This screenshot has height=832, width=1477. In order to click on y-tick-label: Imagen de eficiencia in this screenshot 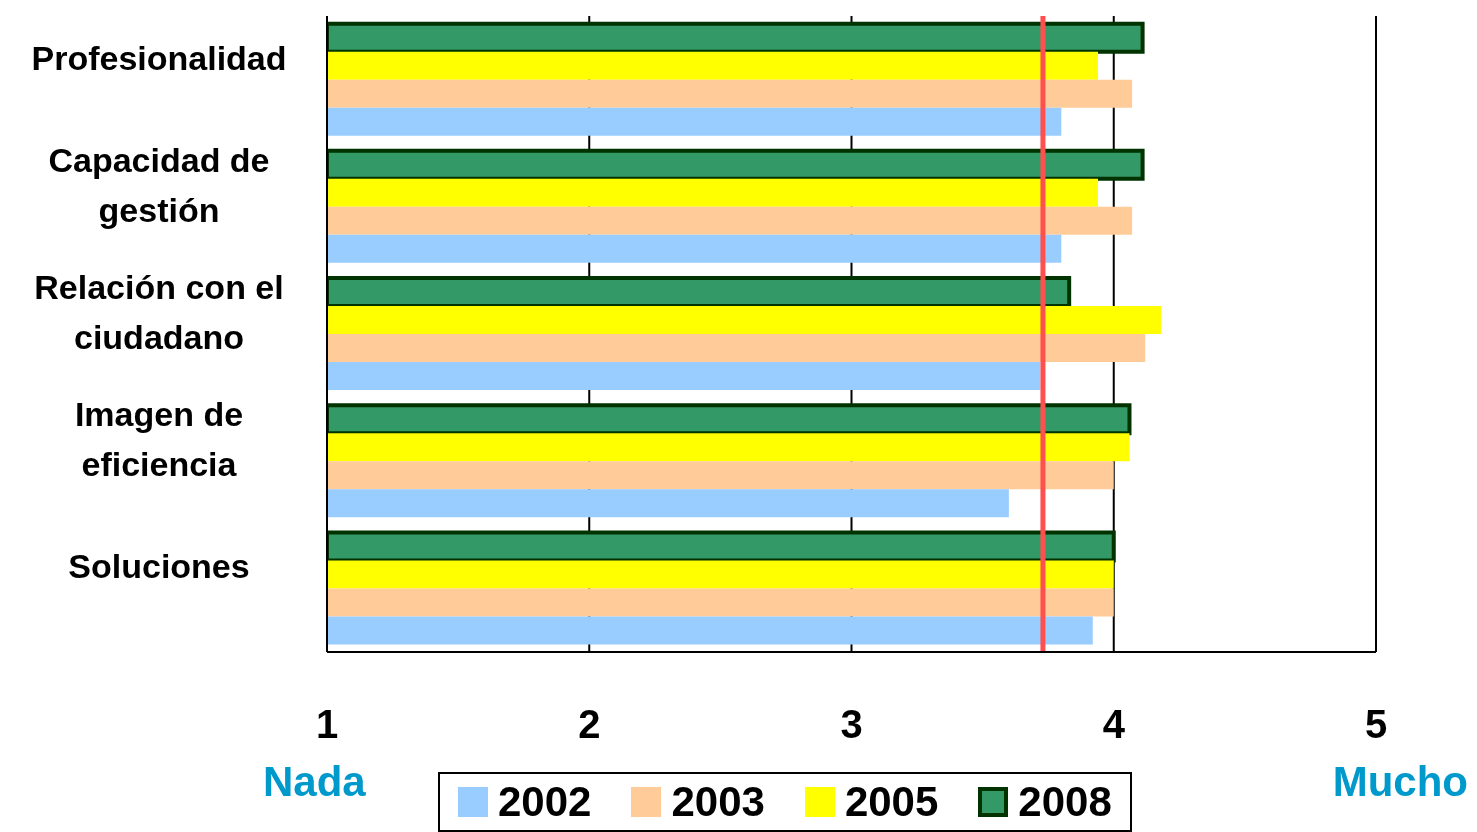, I will do `click(159, 439)`.